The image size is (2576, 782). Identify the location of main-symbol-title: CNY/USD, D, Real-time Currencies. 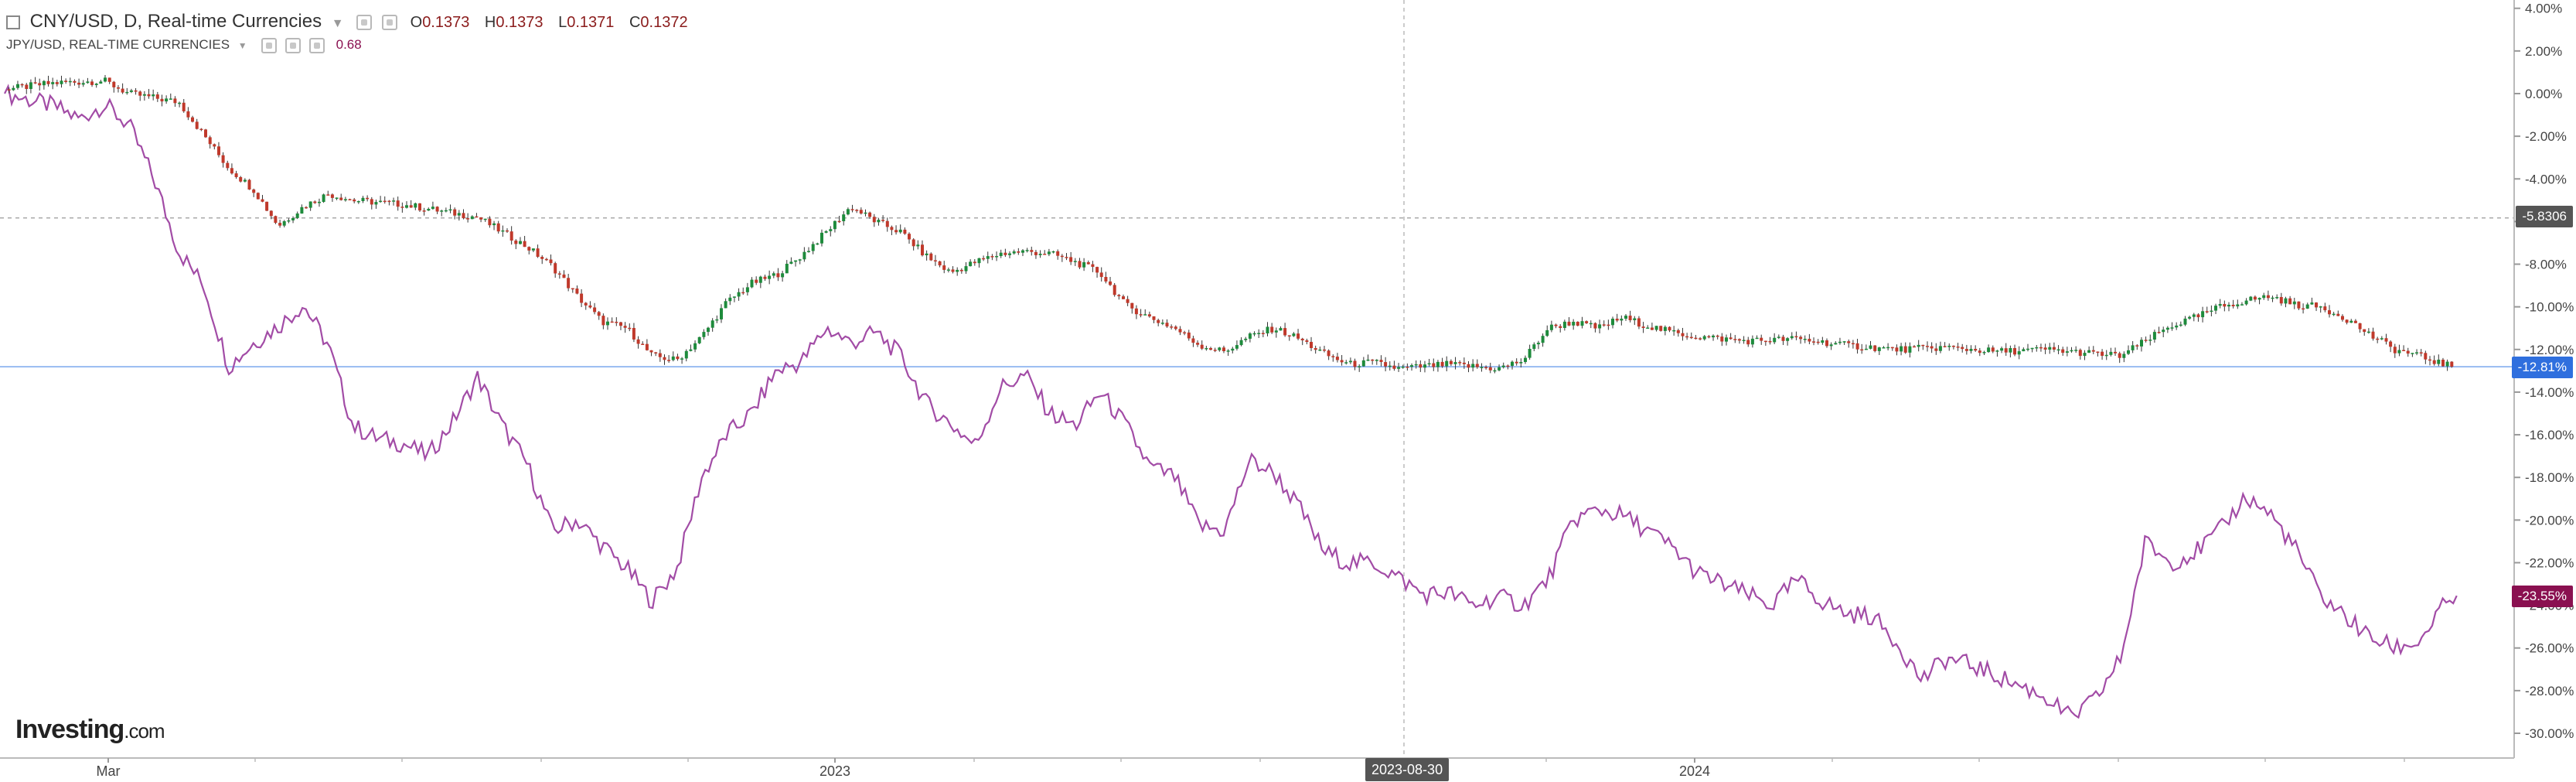
(175, 22).